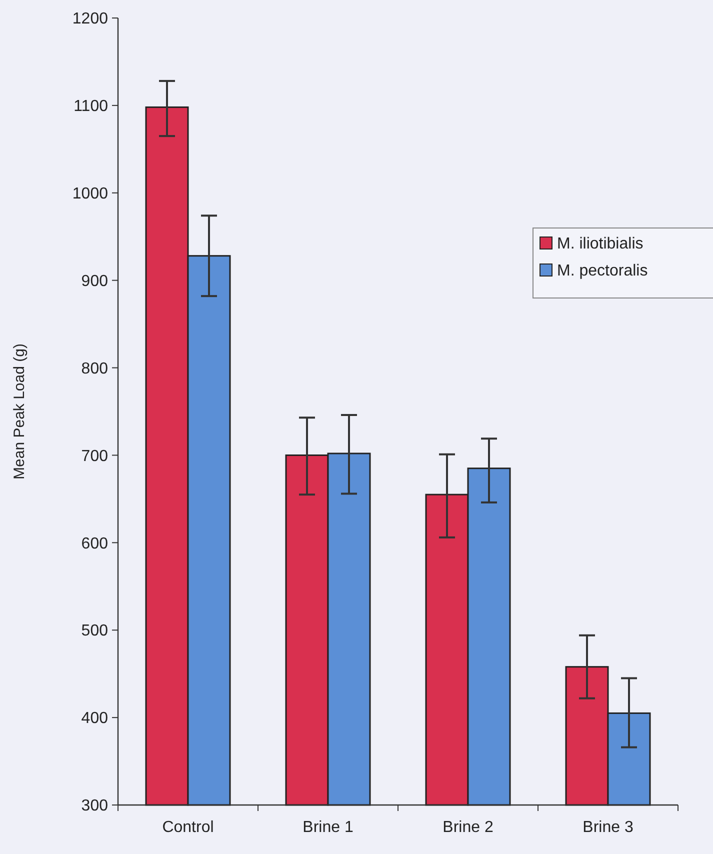 The width and height of the screenshot is (713, 854). What do you see at coordinates (188, 827) in the screenshot?
I see `x-tick-label: Control` at bounding box center [188, 827].